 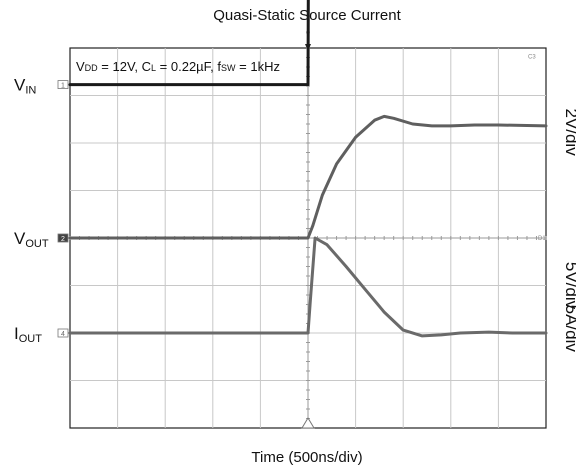 I want to click on v-out-marker-box, so click(x=63, y=238).